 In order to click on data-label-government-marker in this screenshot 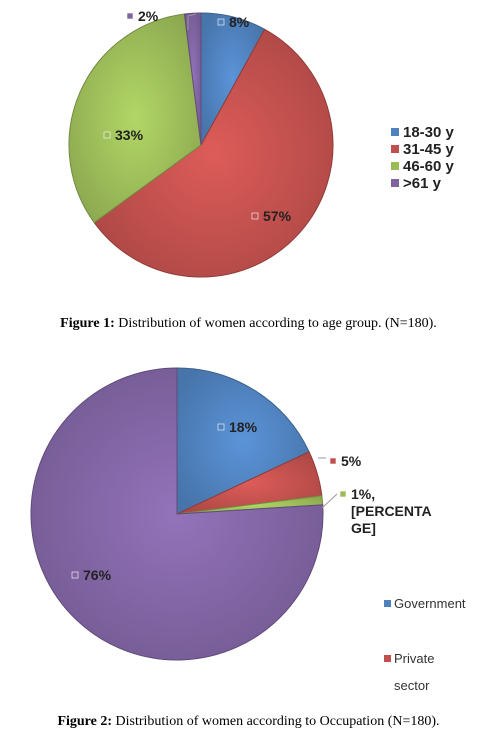, I will do `click(221, 427)`.